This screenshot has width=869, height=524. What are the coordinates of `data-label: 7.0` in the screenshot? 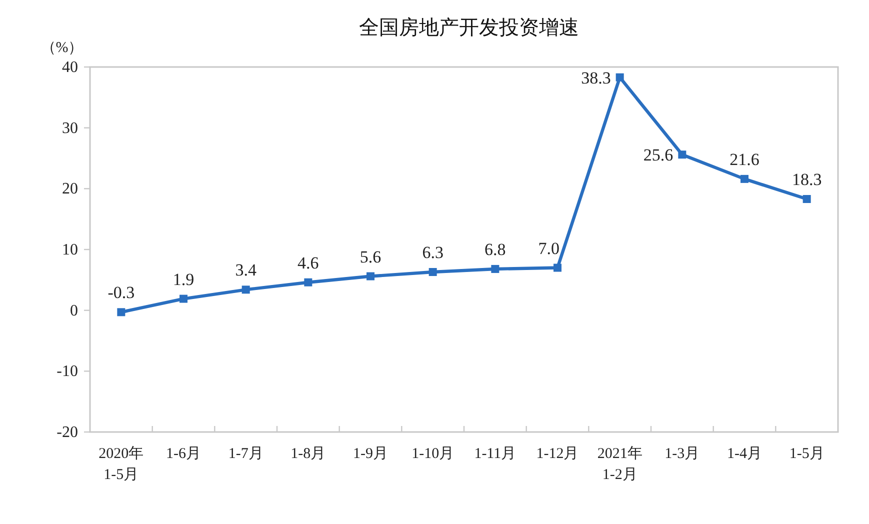 It's located at (549, 248).